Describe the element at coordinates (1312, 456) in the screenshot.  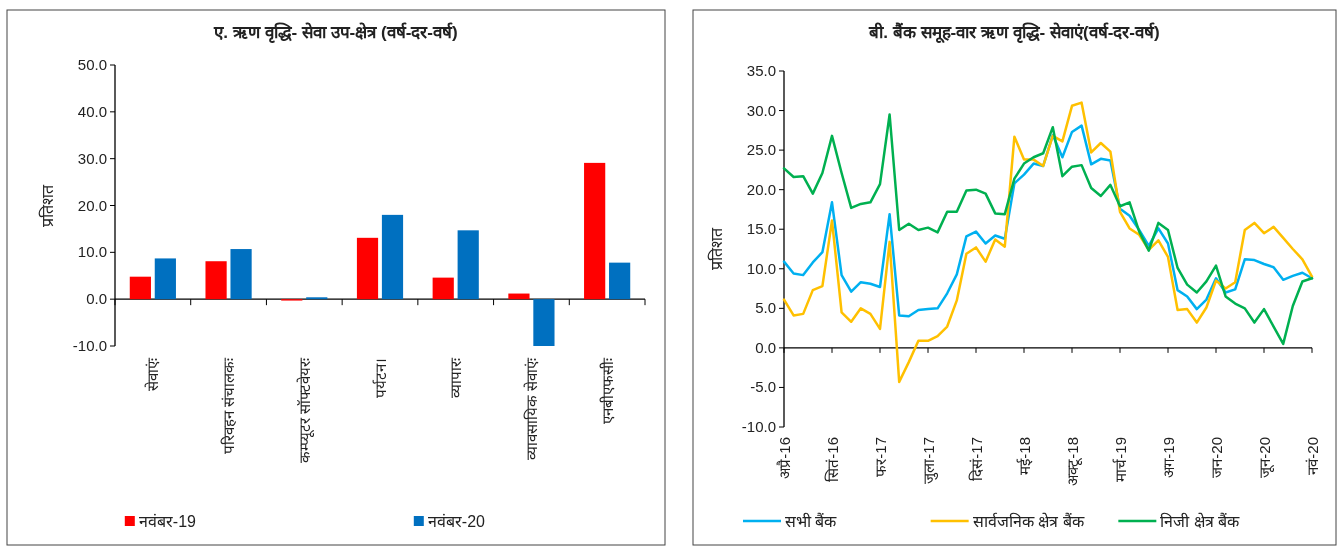
I see `x-tick-label: नवं-20` at that location.